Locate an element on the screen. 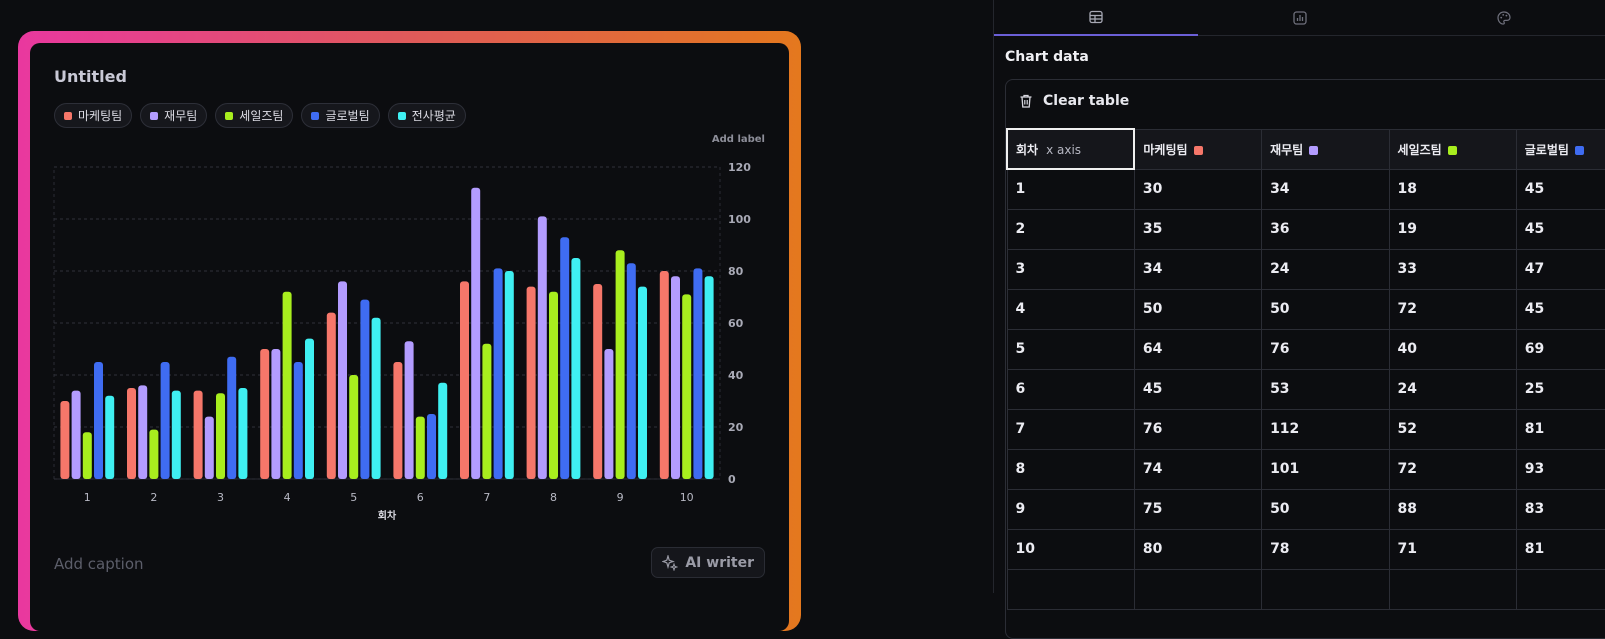  data-cell: 18 is located at coordinates (1452, 189).